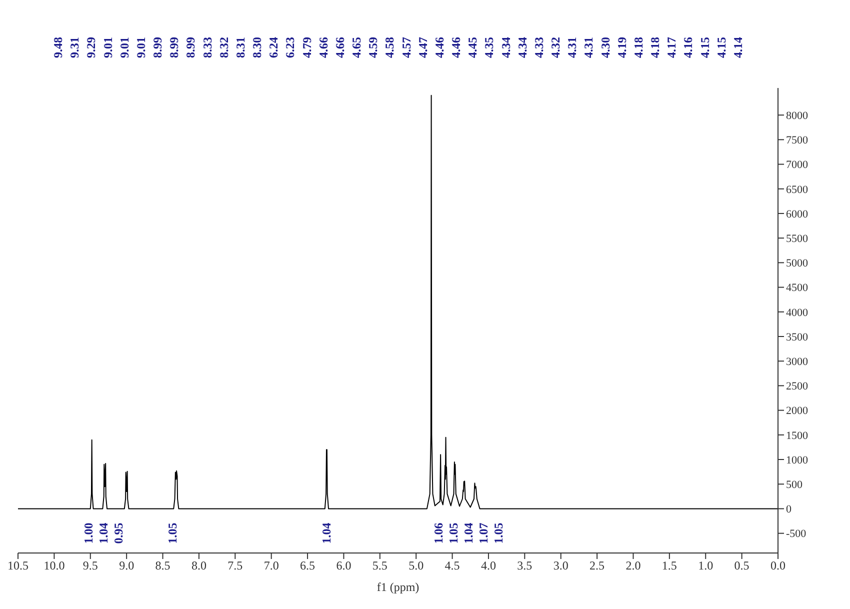 This screenshot has height=609, width=850. Describe the element at coordinates (555, 47) in the screenshot. I see `text: 4.32` at that location.